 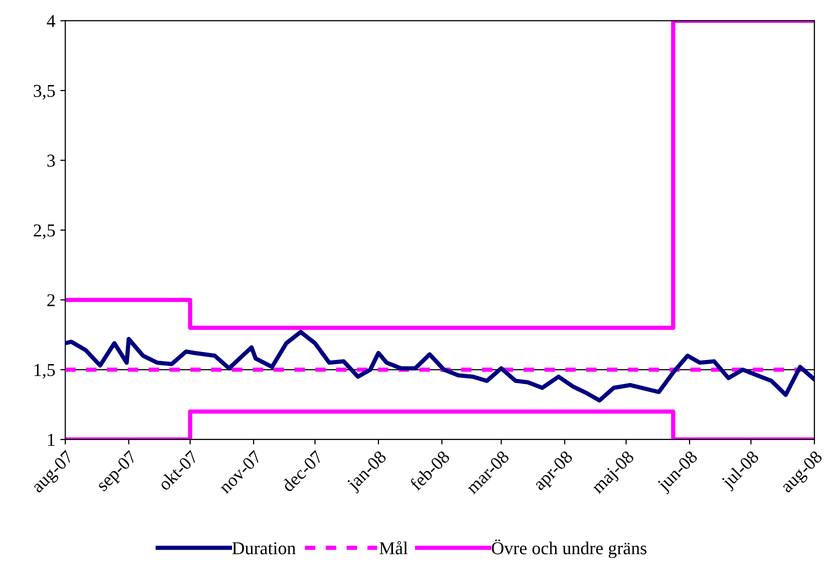 I want to click on y-tick-label: 1,5, so click(x=44, y=371).